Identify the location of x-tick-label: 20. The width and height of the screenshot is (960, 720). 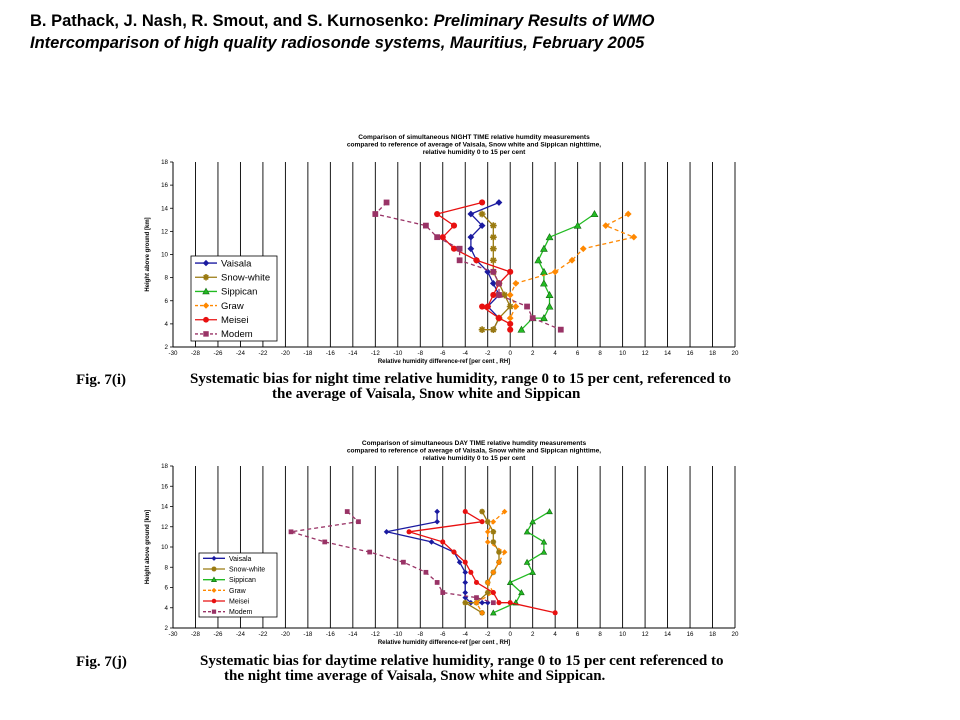
(735, 353).